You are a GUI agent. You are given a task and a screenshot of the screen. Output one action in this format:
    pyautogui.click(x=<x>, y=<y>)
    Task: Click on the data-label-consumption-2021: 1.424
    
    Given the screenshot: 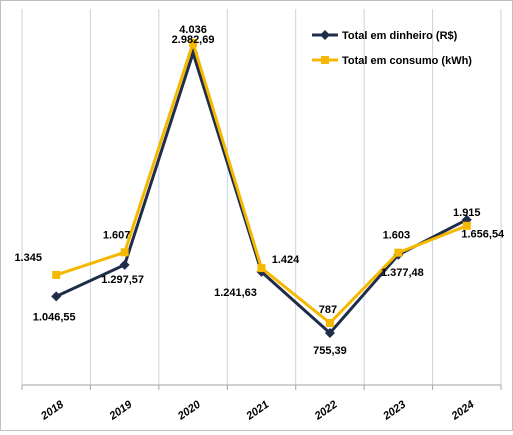 What is the action you would take?
    pyautogui.click(x=286, y=260)
    